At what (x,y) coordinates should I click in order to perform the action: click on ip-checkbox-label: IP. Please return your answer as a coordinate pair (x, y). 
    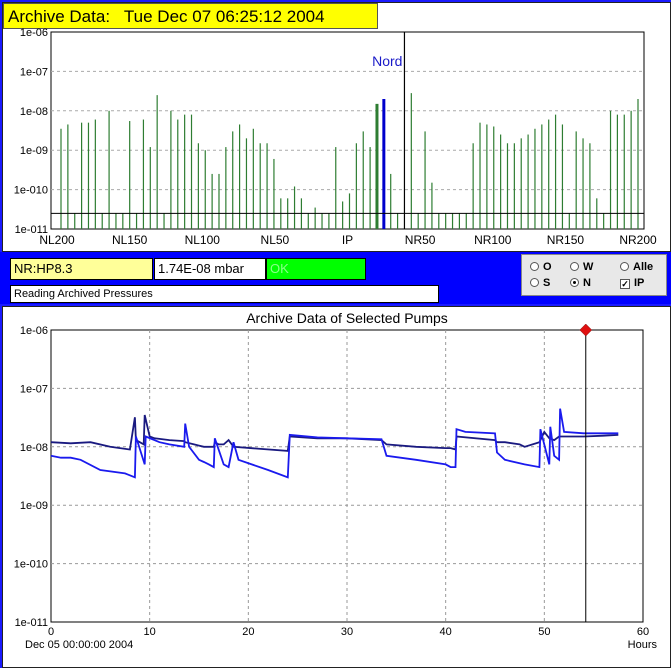
    Looking at the image, I should click on (639, 283).